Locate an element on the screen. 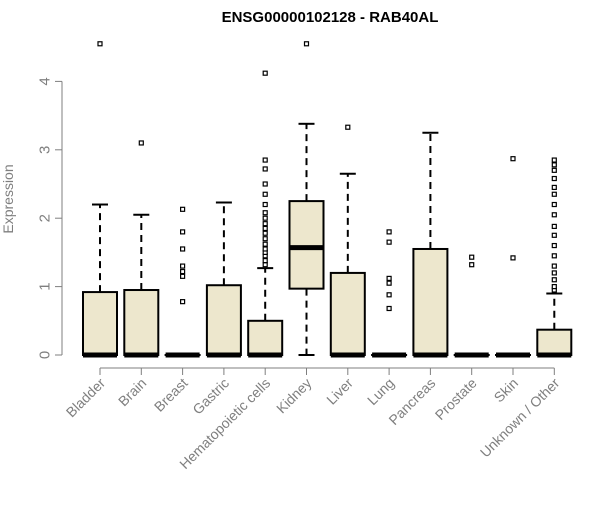  x-tick-label: Brain is located at coordinates (132, 392).